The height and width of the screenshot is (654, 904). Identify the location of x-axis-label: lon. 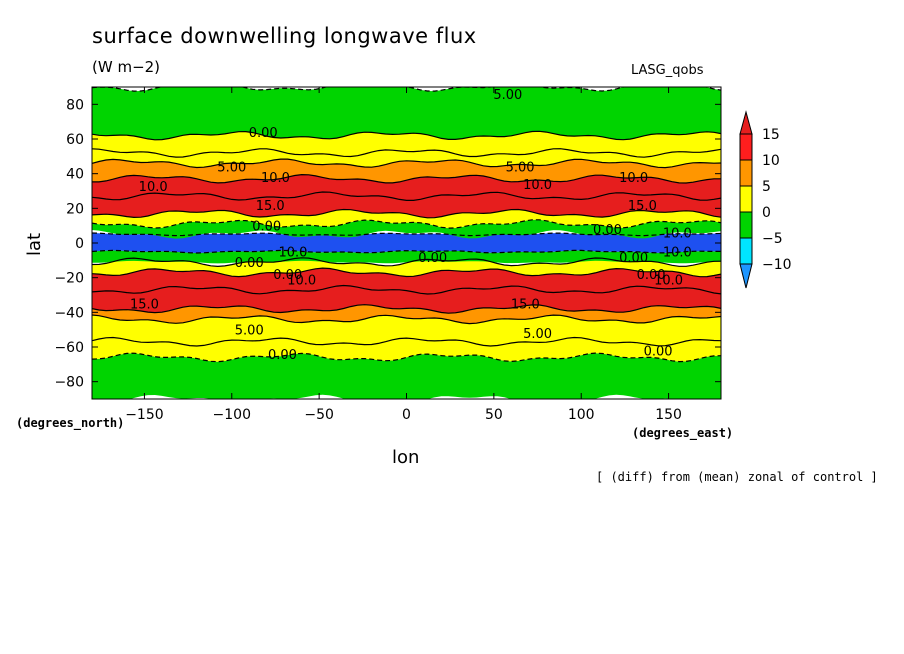
(406, 457).